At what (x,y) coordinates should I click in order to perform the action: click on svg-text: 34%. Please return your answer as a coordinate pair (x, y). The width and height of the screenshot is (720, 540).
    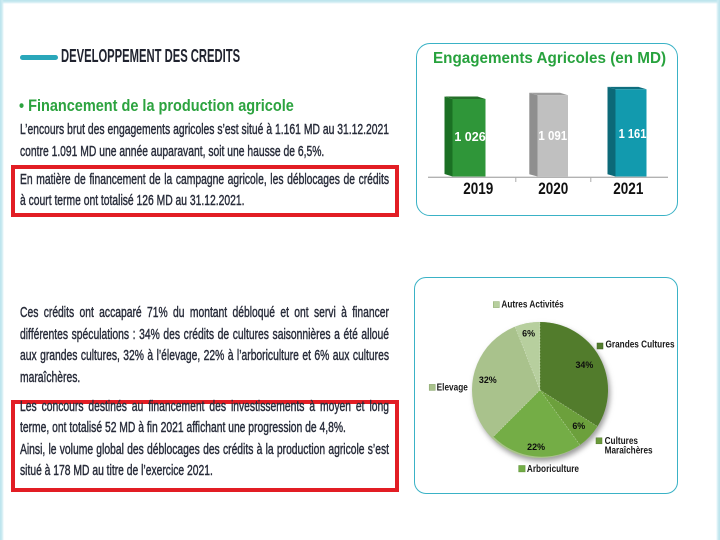
    Looking at the image, I should click on (584, 365).